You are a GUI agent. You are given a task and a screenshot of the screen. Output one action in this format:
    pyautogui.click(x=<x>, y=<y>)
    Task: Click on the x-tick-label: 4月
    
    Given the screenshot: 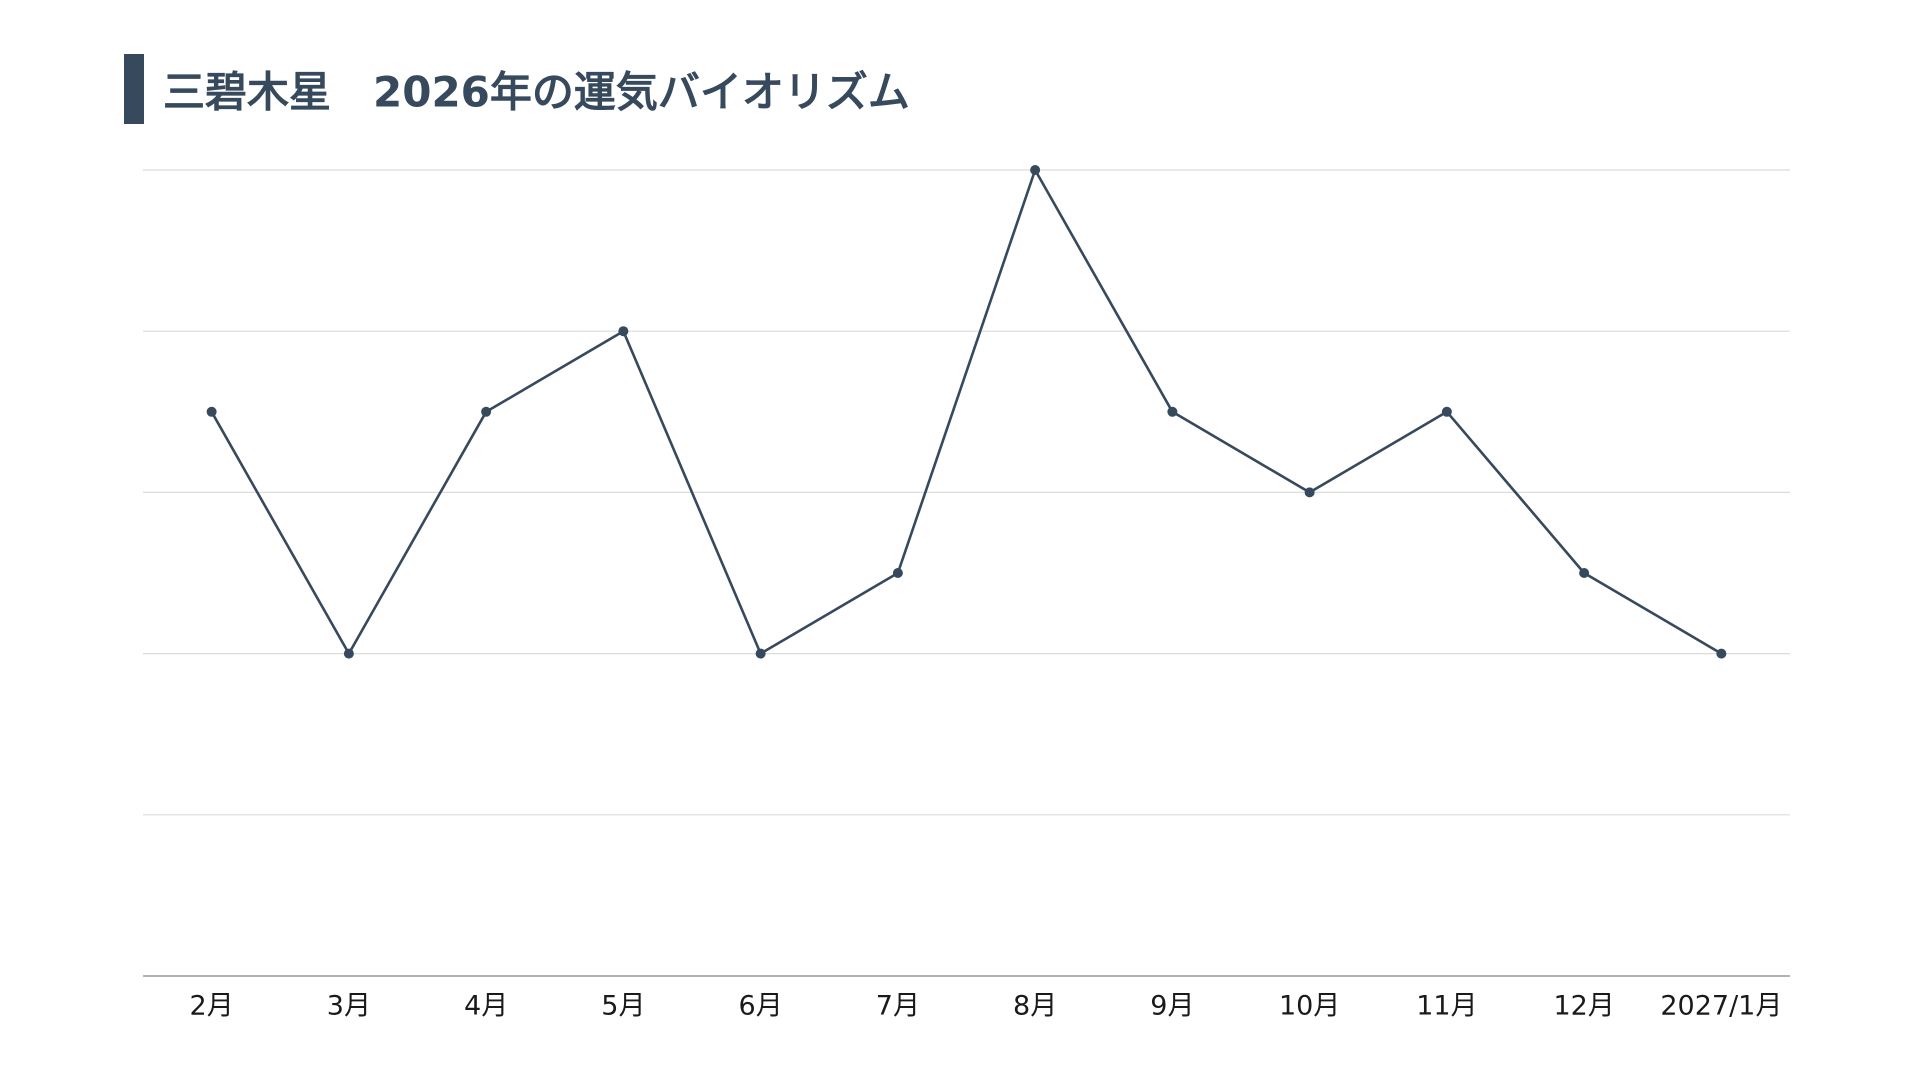 What is the action you would take?
    pyautogui.click(x=486, y=1006)
    